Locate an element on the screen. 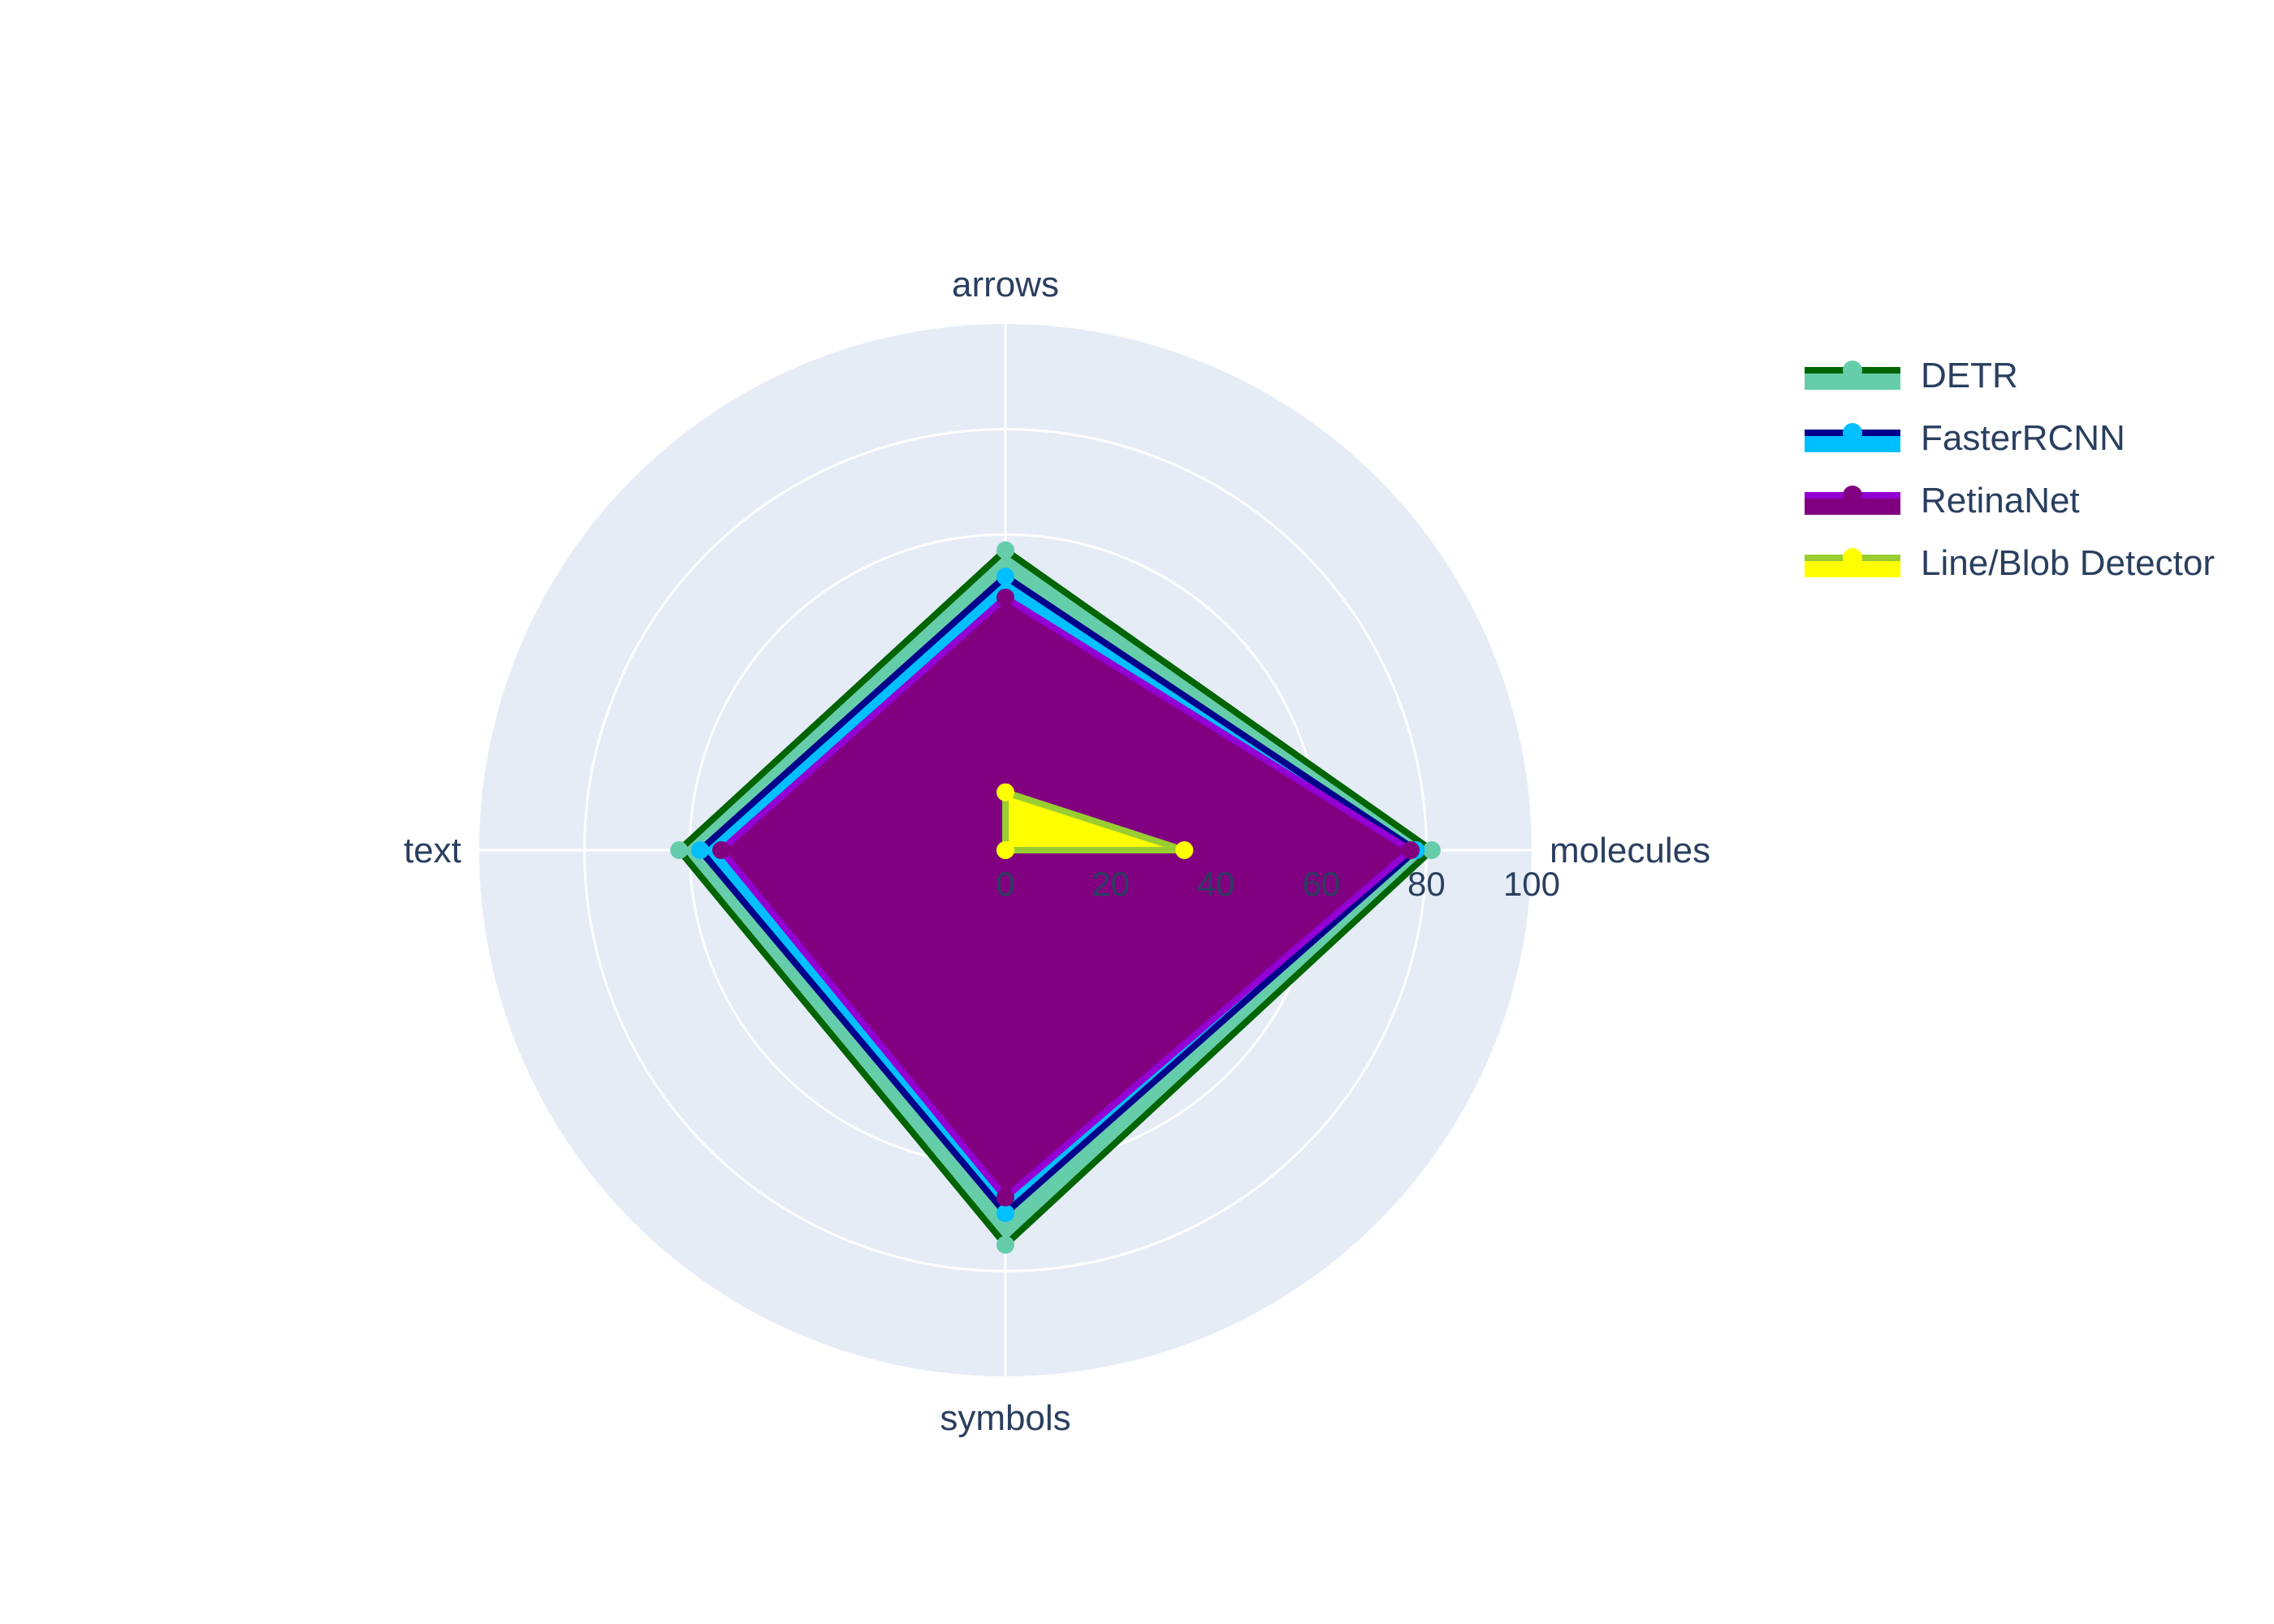  series-area is located at coordinates (1095, 821).